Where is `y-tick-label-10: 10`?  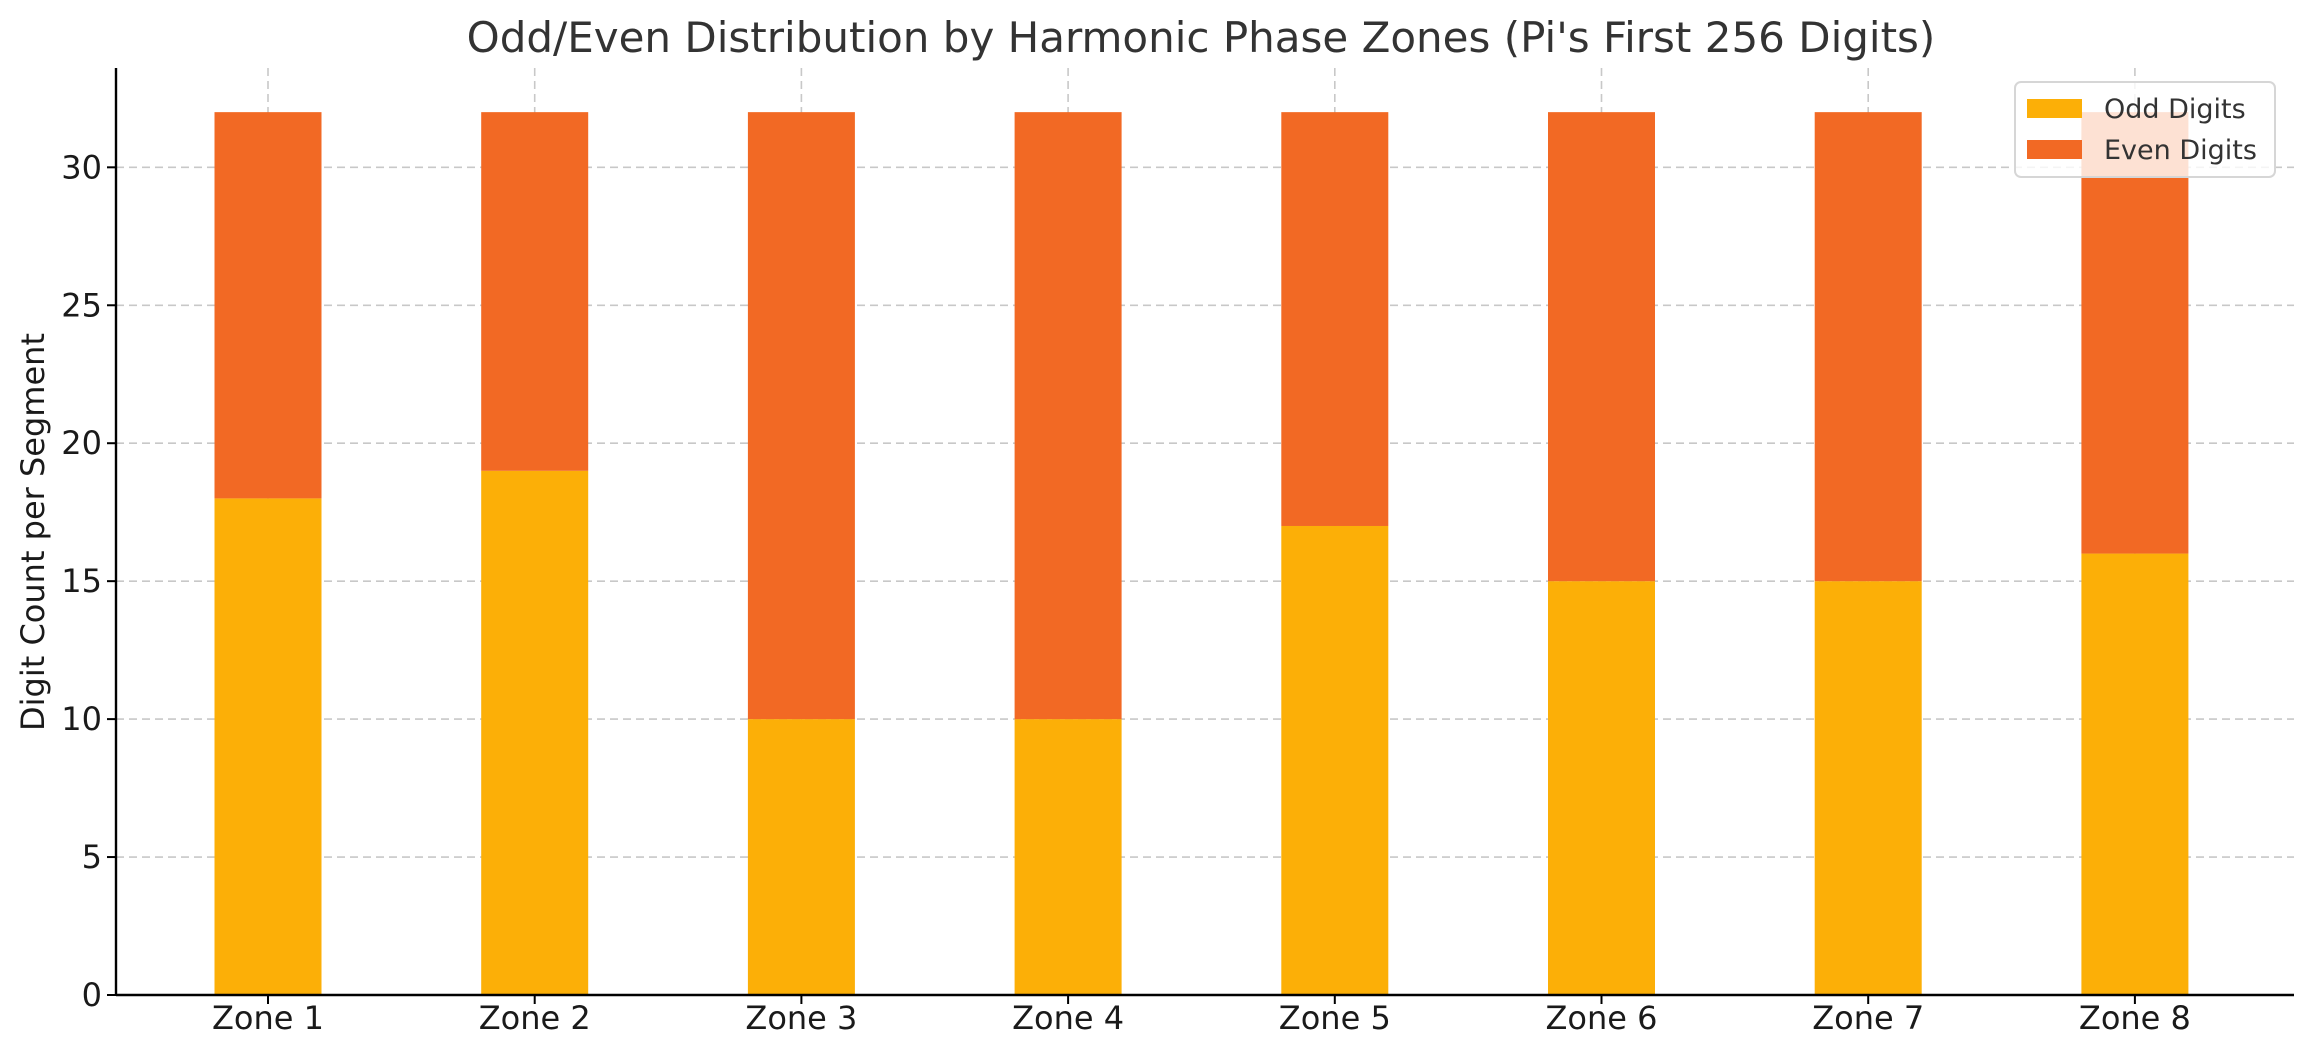
y-tick-label-10: 10 is located at coordinates (81, 719).